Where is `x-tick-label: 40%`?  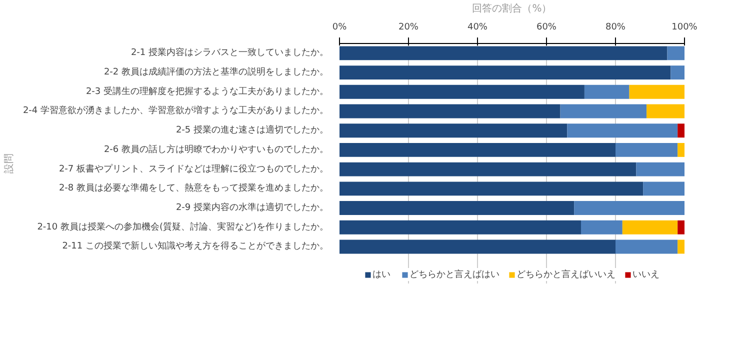
x-tick-label: 40% is located at coordinates (478, 27).